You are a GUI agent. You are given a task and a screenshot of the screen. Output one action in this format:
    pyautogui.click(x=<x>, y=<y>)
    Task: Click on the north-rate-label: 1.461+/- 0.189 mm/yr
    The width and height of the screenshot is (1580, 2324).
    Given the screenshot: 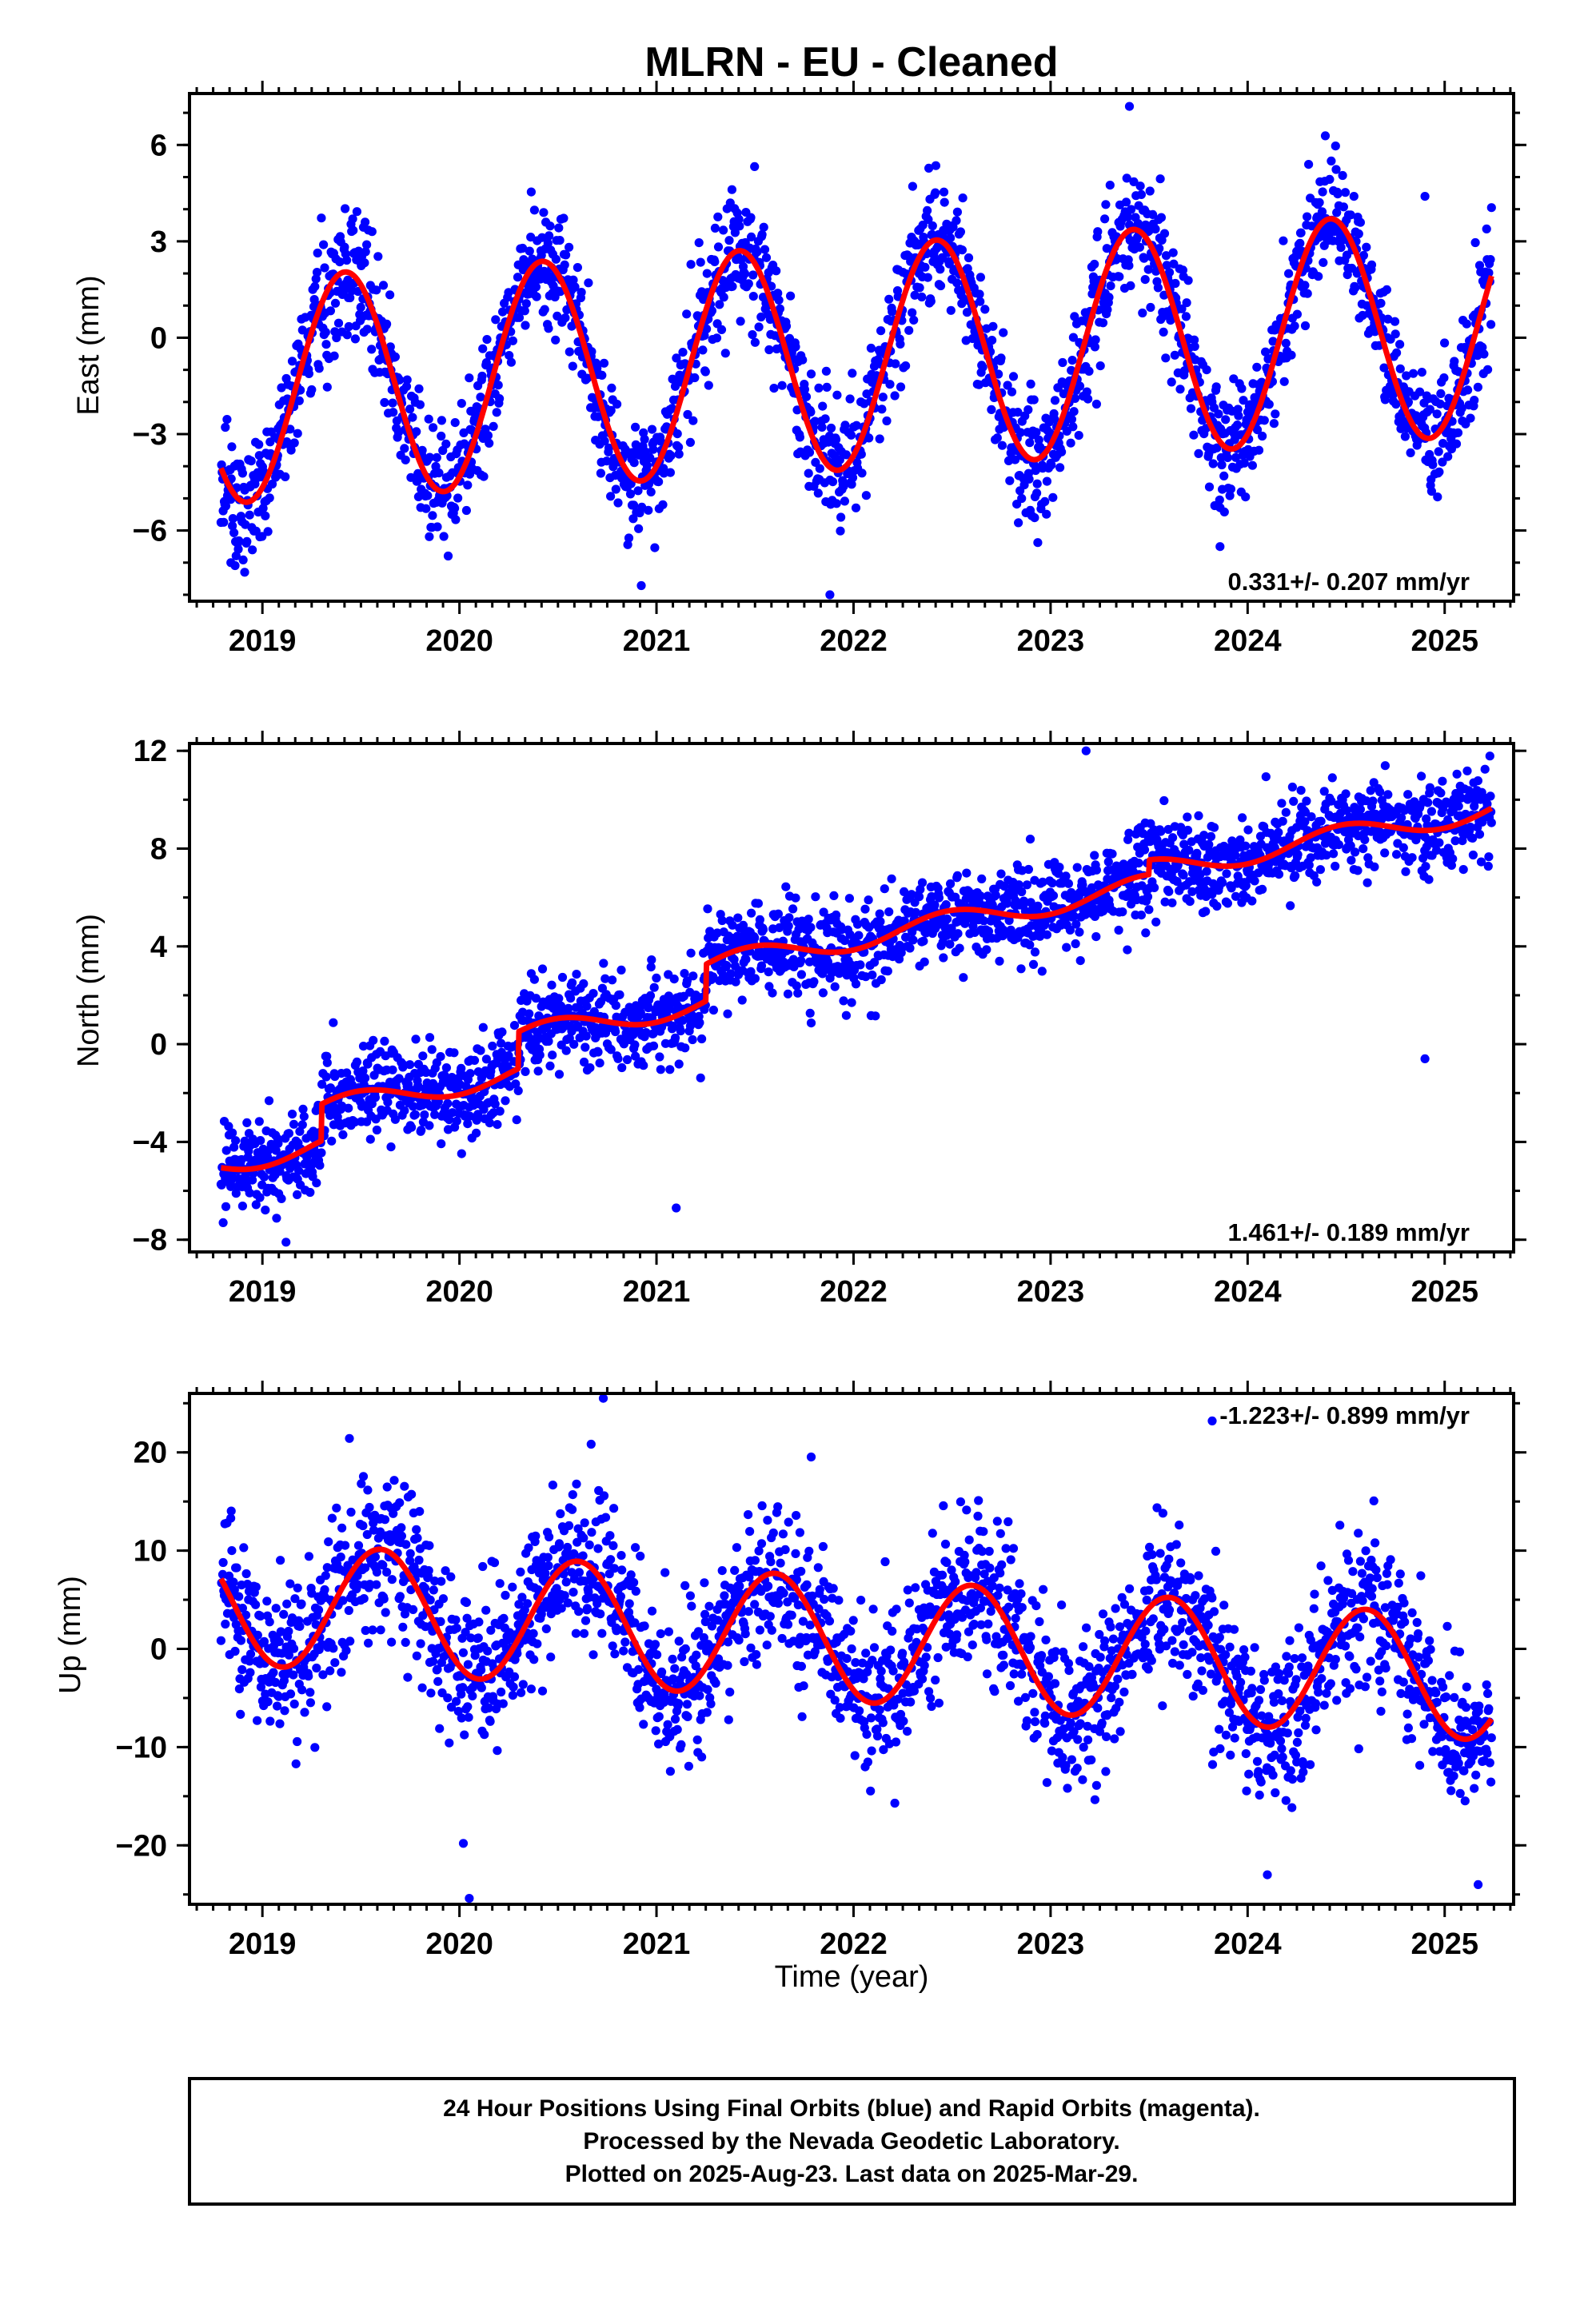 What is the action you would take?
    pyautogui.click(x=1349, y=1232)
    